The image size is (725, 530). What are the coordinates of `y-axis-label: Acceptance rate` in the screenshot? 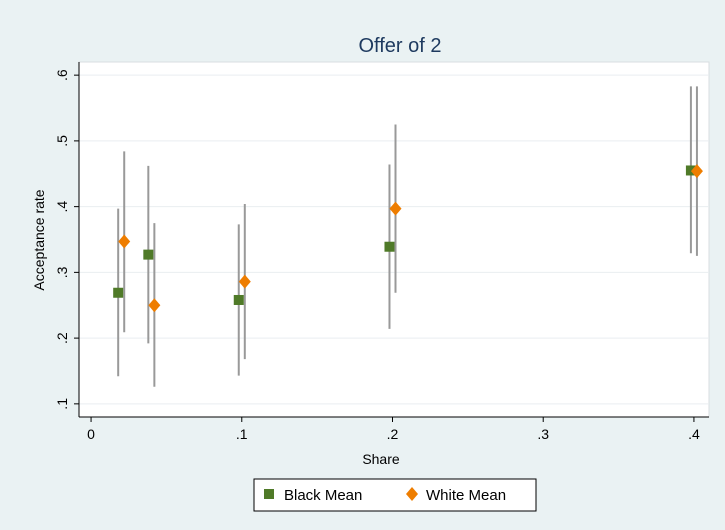 It's located at (39, 239).